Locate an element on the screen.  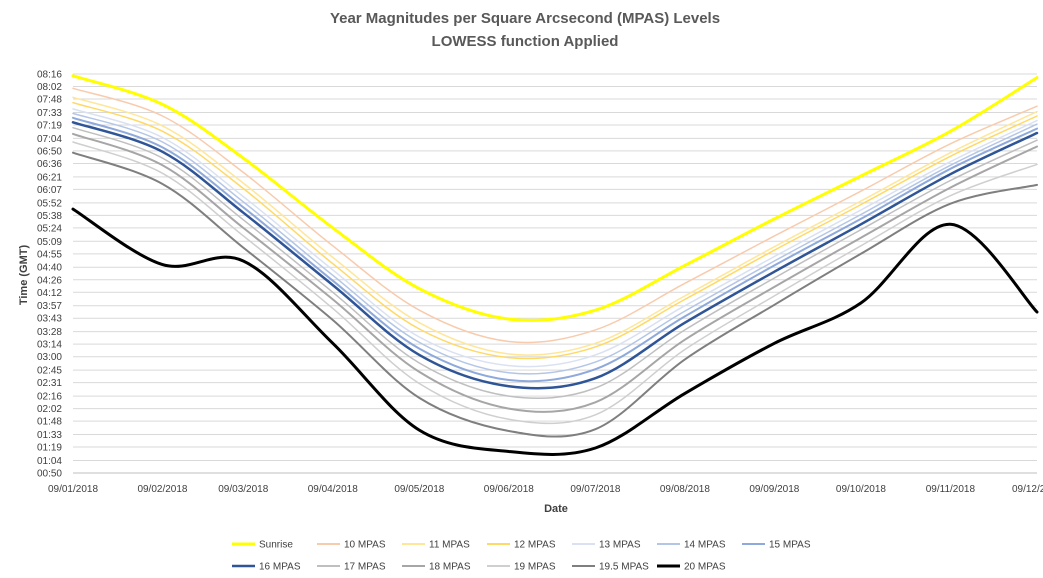
legend-item: 18 MPAS is located at coordinates (436, 567).